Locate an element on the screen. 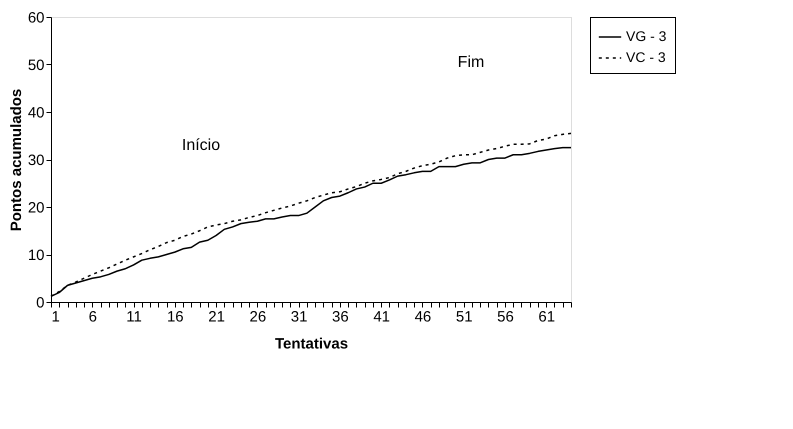 Image resolution: width=793 pixels, height=429 pixels. x-tick-label: 11 is located at coordinates (134, 317).